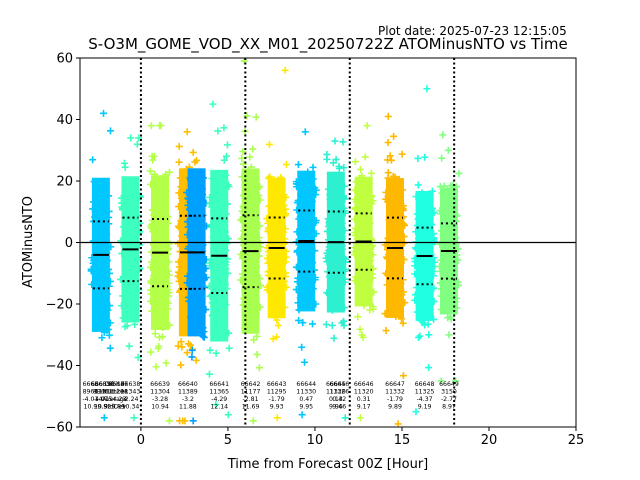 The width and height of the screenshot is (640, 480). I want to click on x-tick-label: 10, so click(315, 440).